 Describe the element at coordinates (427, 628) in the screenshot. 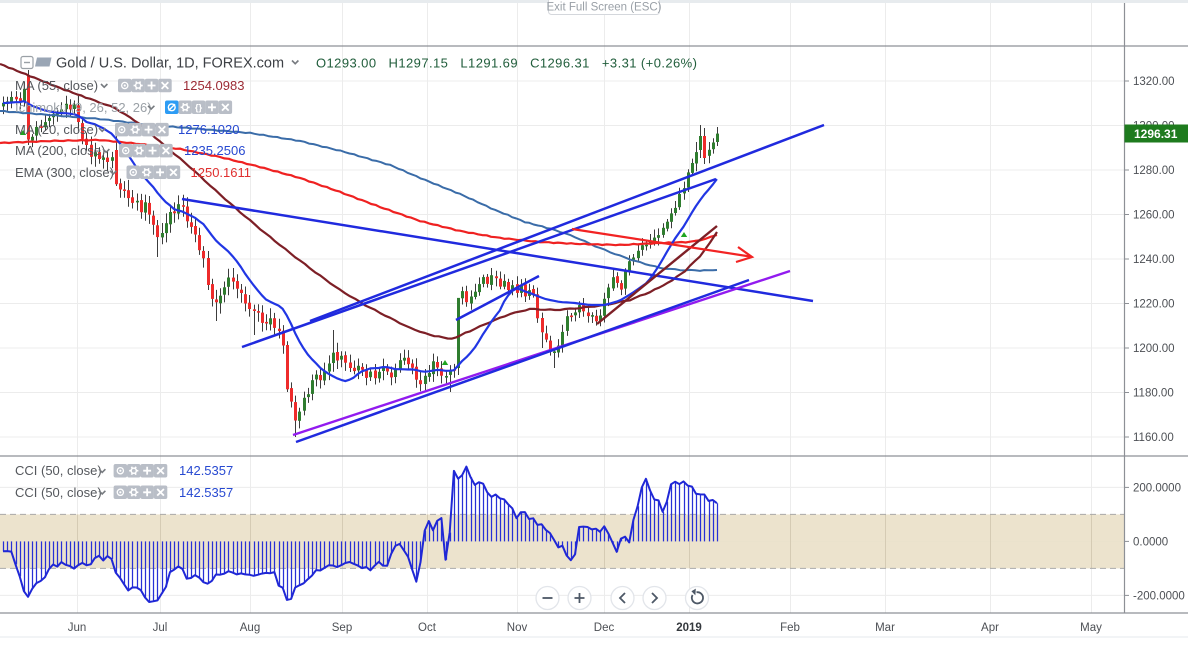

I see `svg-text: Oct` at that location.